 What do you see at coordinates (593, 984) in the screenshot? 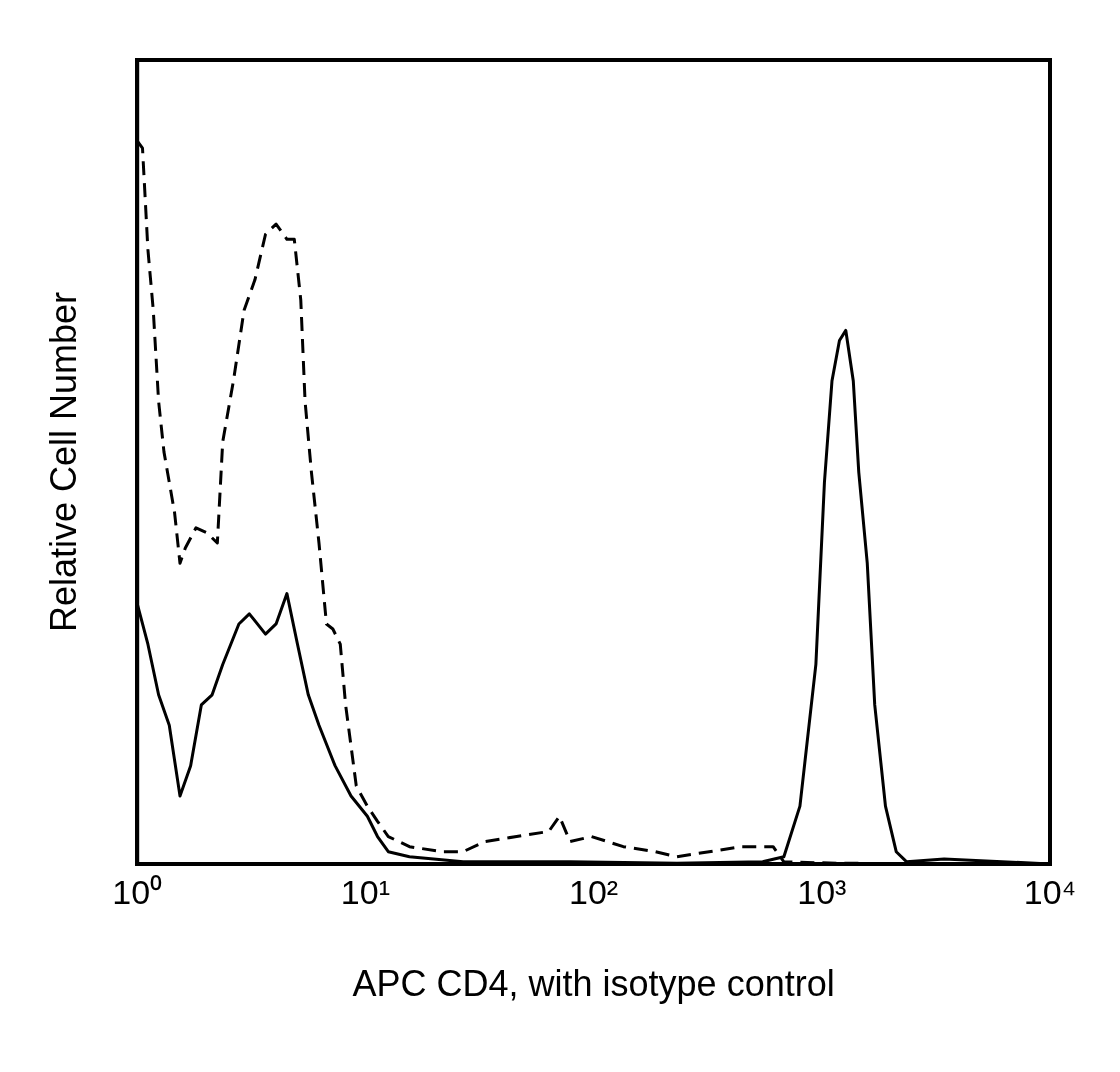
I see `x-axis-title: APC CD4, with isotype control` at bounding box center [593, 984].